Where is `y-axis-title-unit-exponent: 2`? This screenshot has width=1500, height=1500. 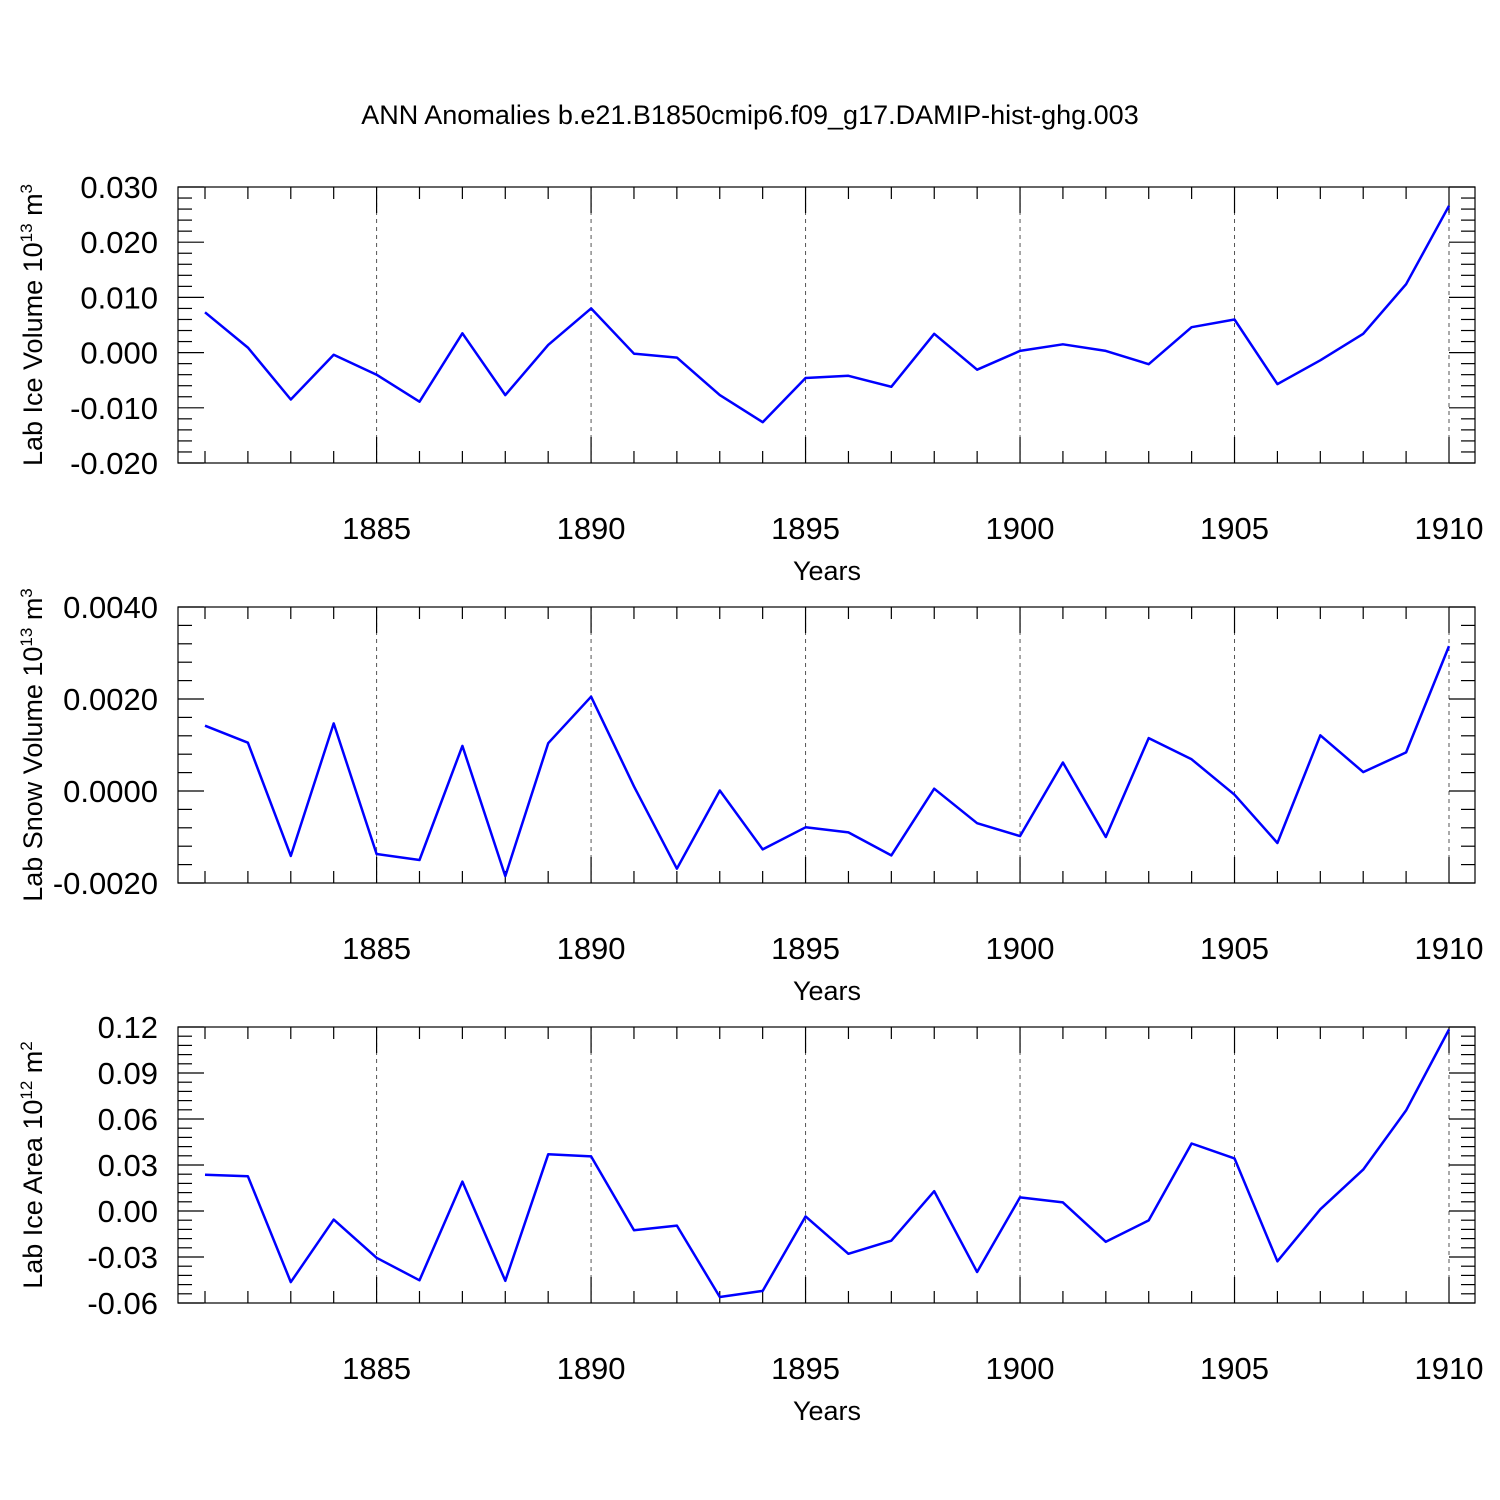 y-axis-title-unit-exponent: 2 is located at coordinates (26, 1045).